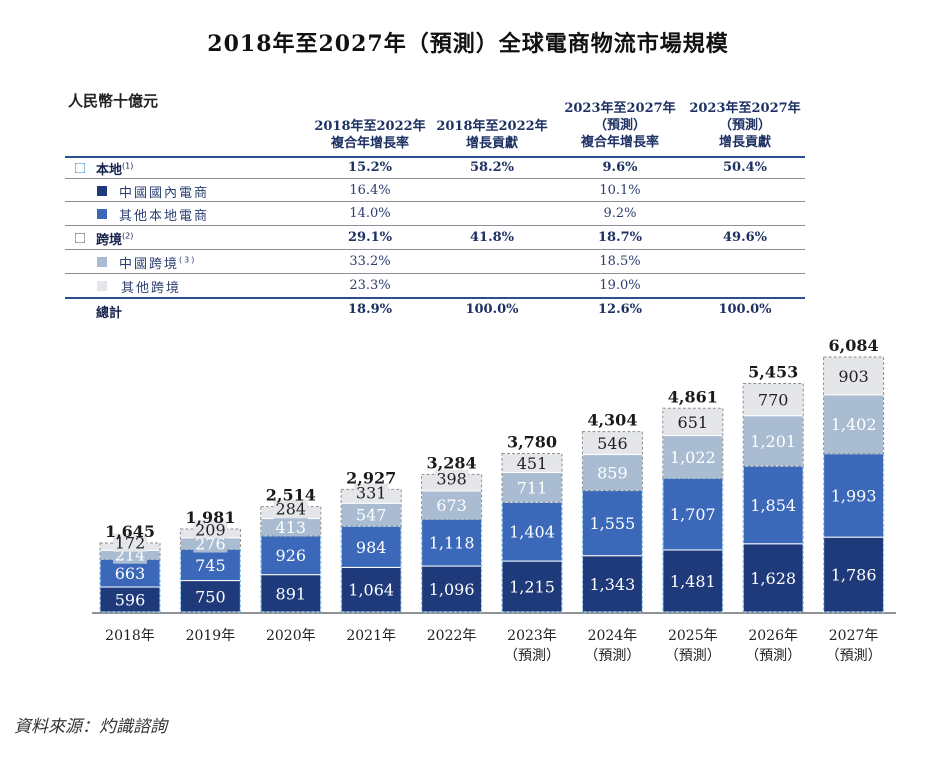 The width and height of the screenshot is (936, 757). Describe the element at coordinates (371, 477) in the screenshot. I see `bar-total-label: 2,927` at that location.